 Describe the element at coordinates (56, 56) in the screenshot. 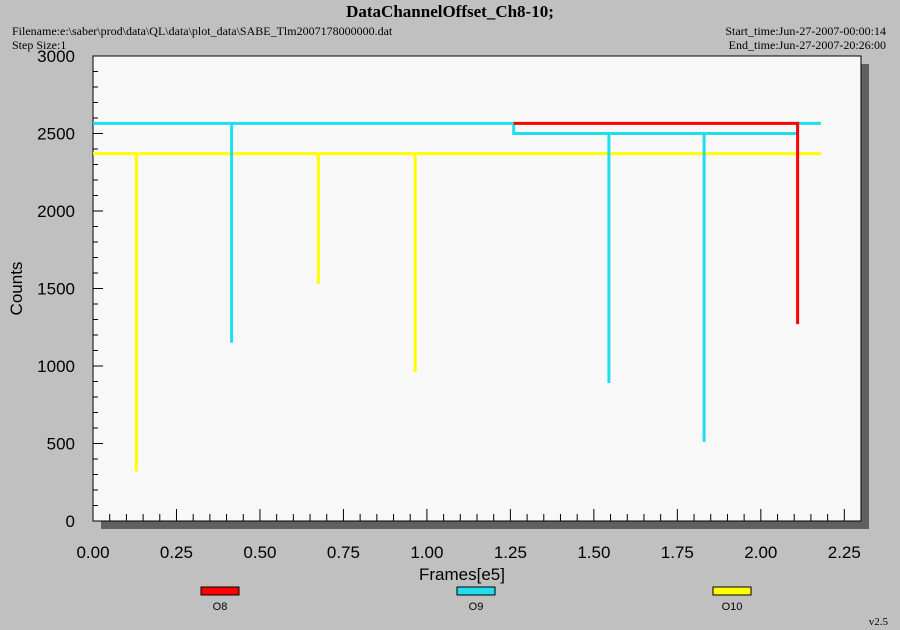

I see `y-tick-label: 3000` at that location.